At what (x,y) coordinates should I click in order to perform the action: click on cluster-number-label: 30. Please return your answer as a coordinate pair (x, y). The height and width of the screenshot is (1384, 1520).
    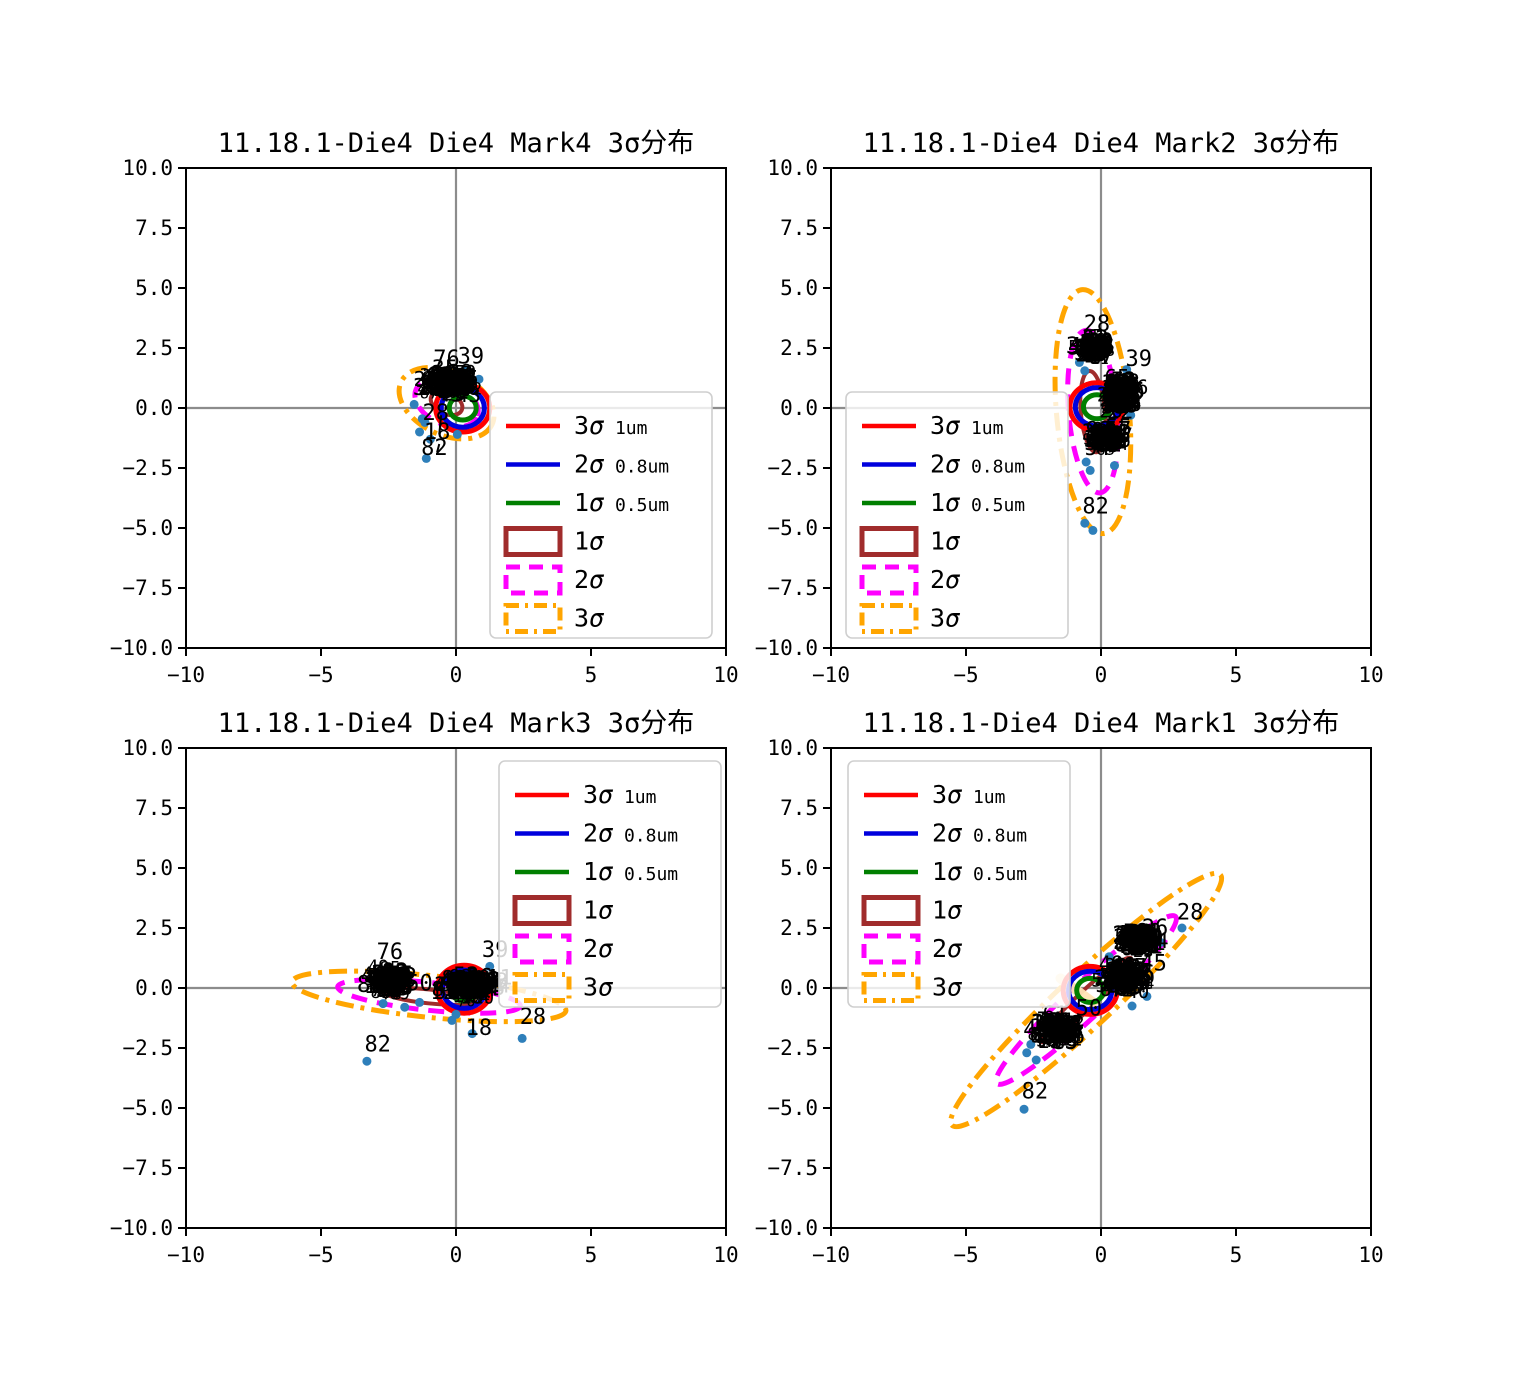
    Looking at the image, I should click on (1089, 343).